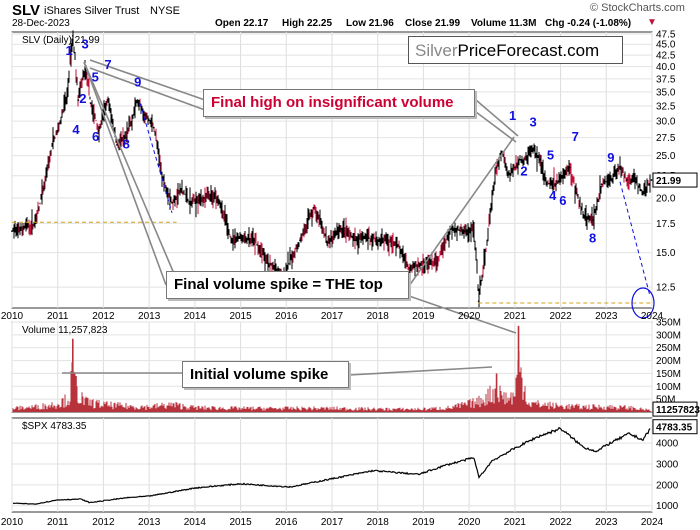  I want to click on wave-label-2020: 1, so click(512, 115).